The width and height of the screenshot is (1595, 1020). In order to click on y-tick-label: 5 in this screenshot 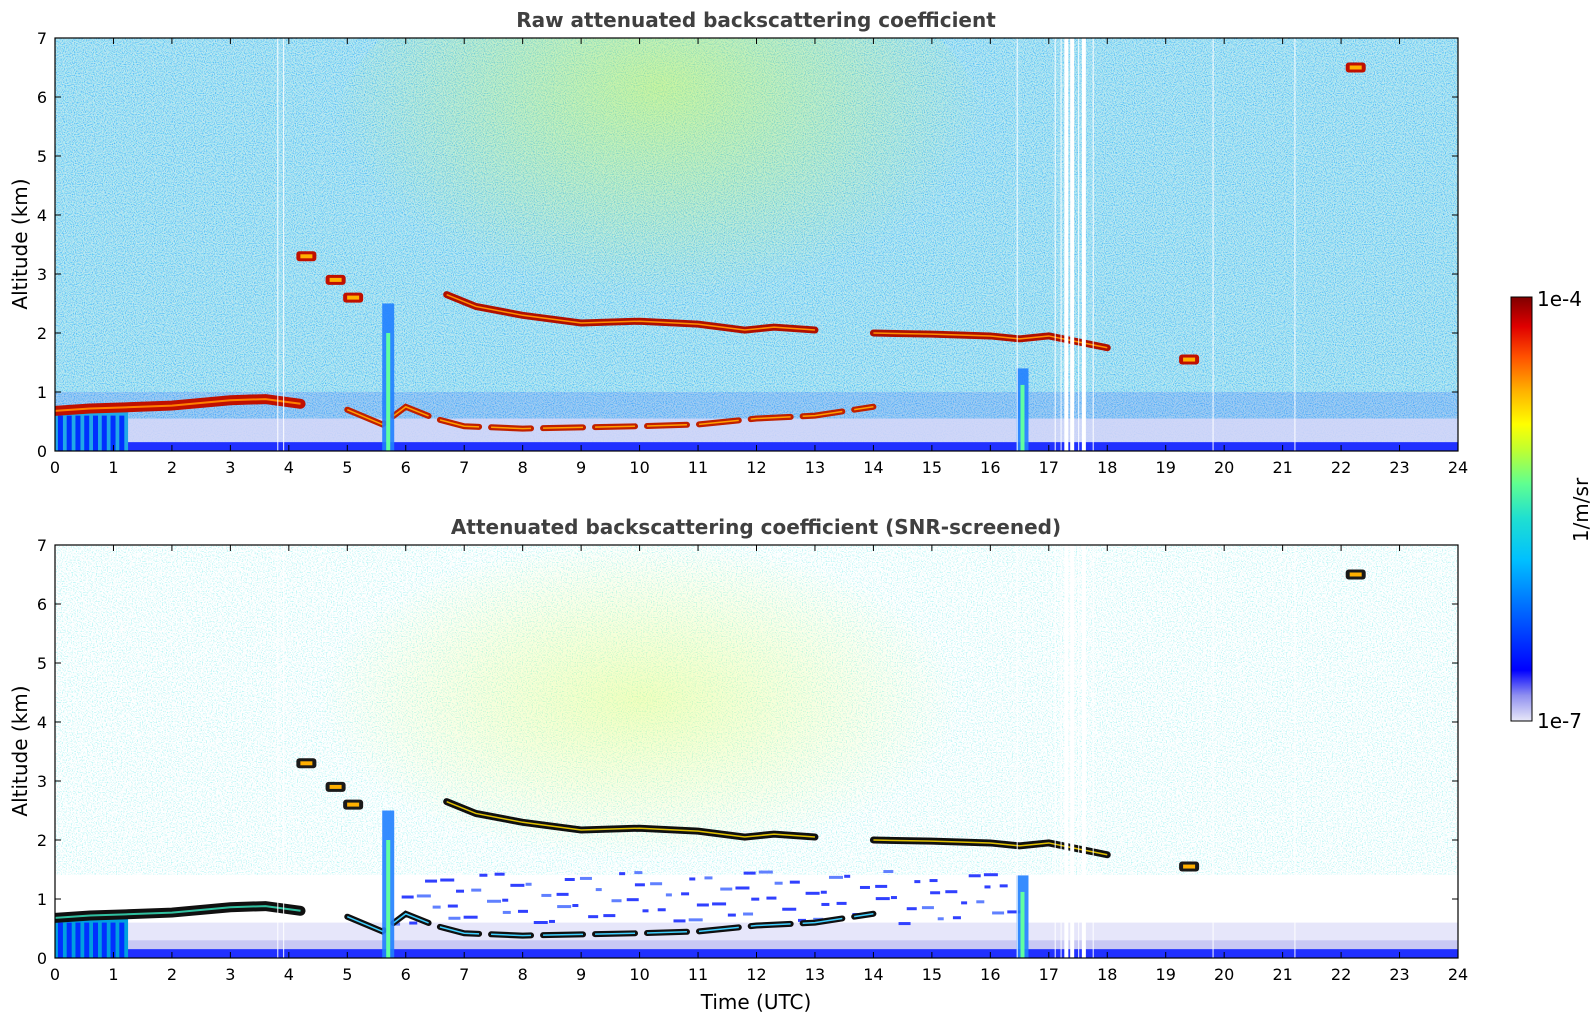, I will do `click(42, 156)`.